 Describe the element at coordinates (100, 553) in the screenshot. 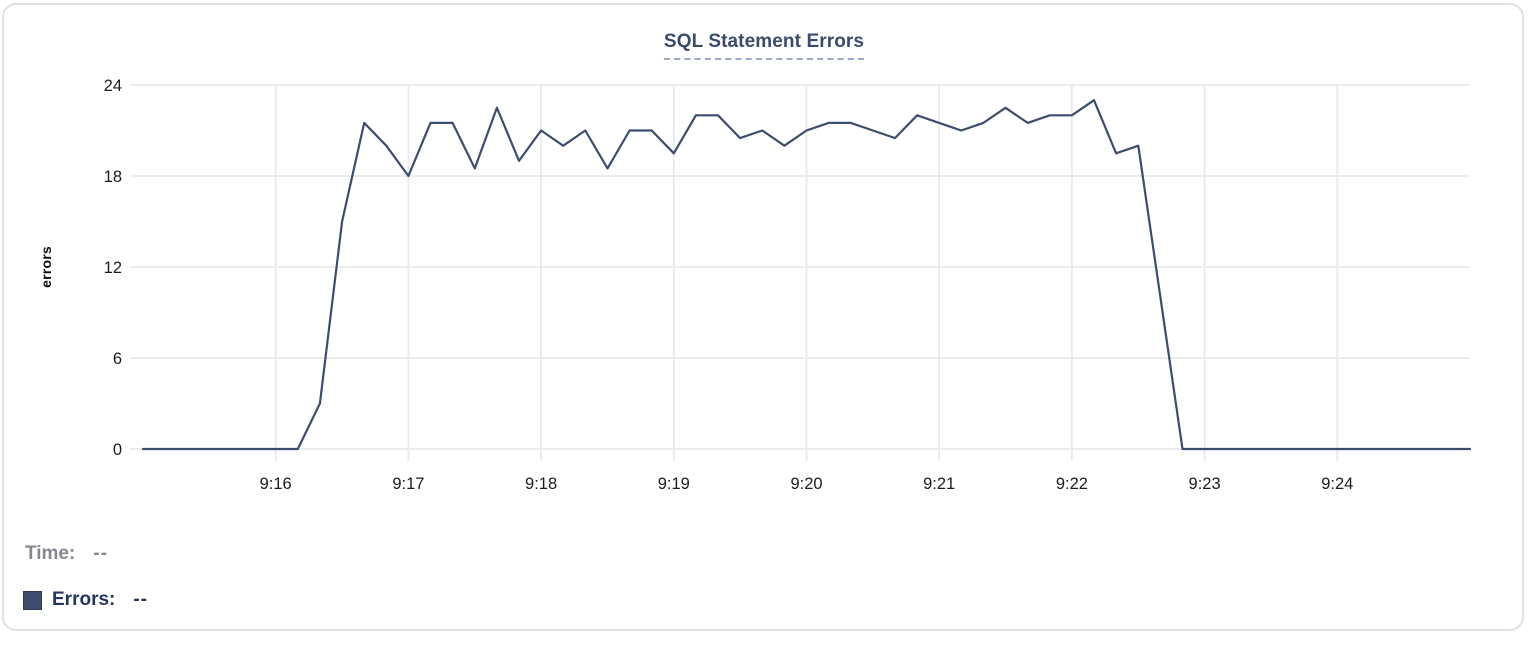

I see `time-value: --` at that location.